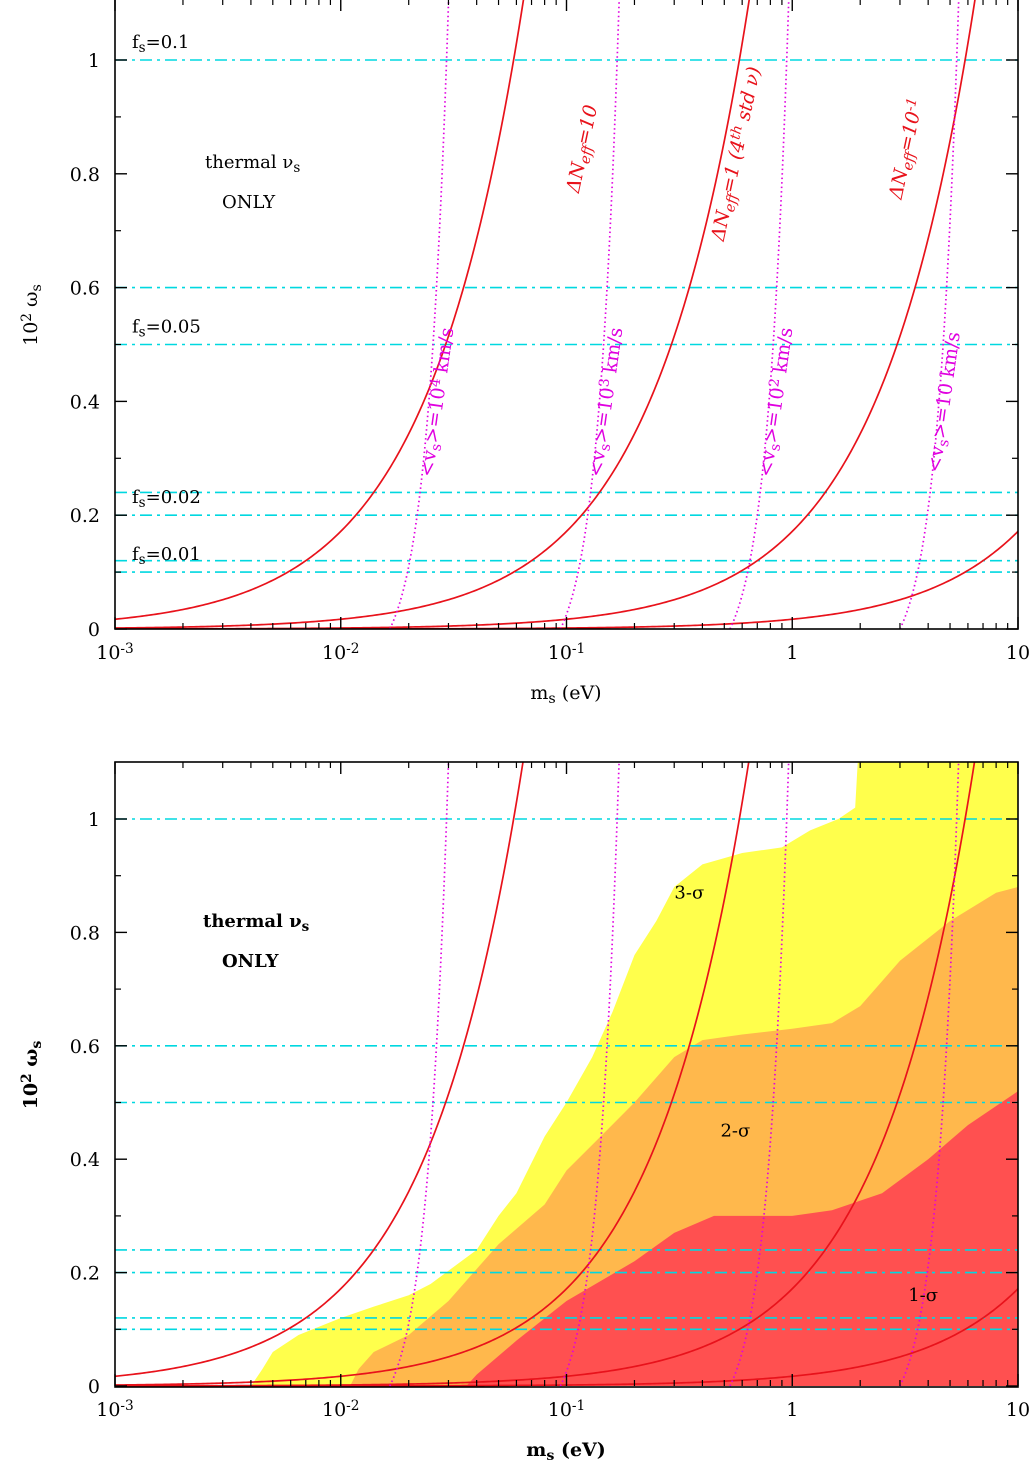 The height and width of the screenshot is (1468, 1035). What do you see at coordinates (438, 402) in the screenshot?
I see `velocity-label: <vs>=104 km/s` at bounding box center [438, 402].